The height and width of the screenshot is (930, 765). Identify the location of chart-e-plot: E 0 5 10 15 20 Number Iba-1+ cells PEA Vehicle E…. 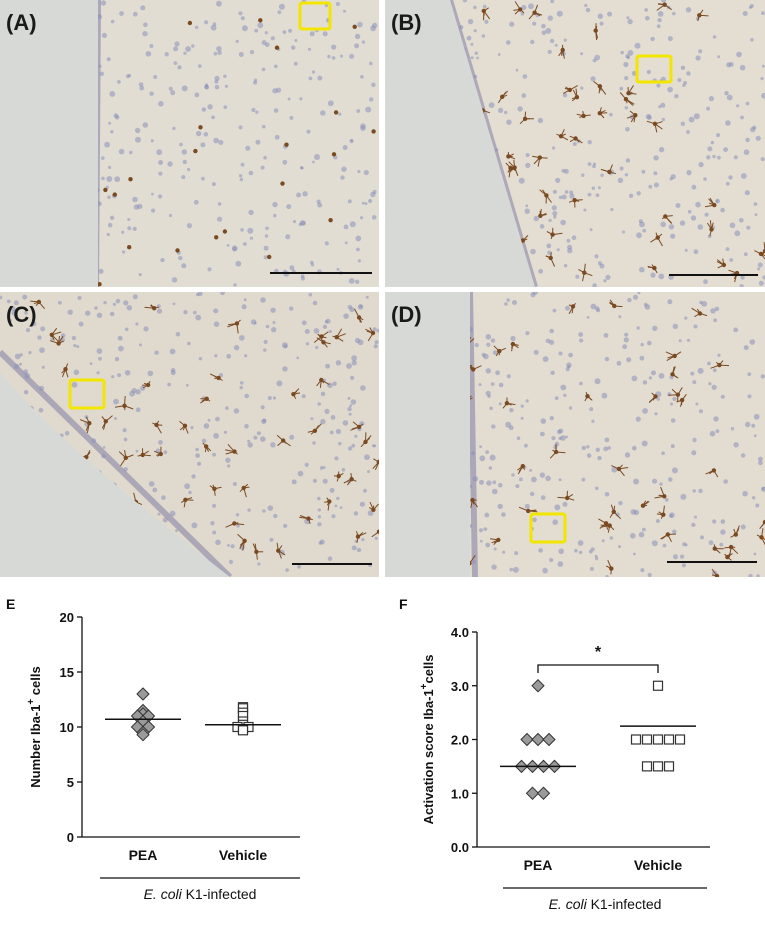
(153, 749).